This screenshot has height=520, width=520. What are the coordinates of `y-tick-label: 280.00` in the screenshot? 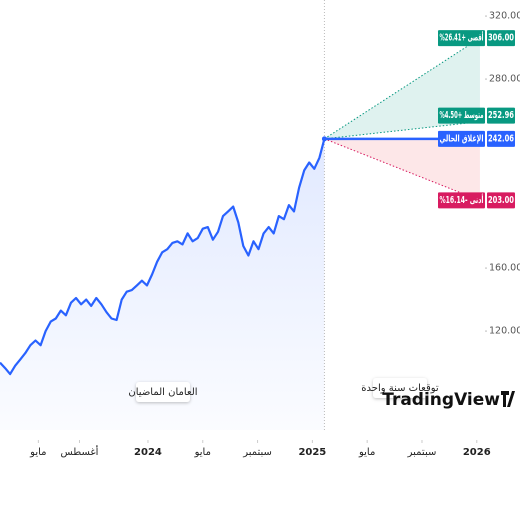 It's located at (504, 79).